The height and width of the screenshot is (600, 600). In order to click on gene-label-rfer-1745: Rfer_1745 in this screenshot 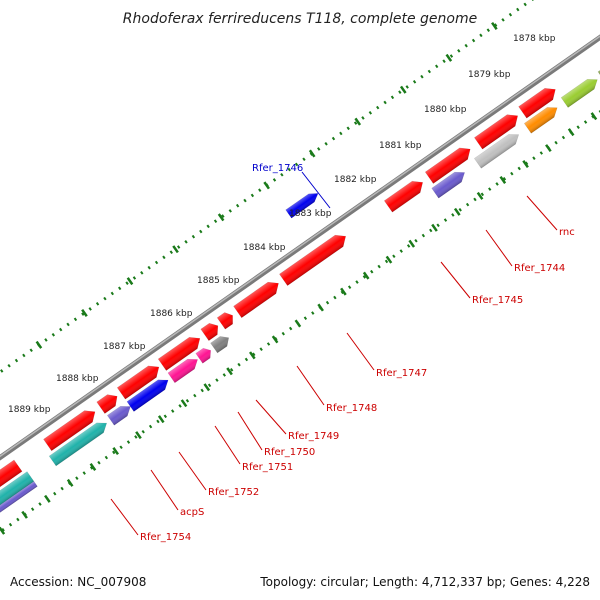, I will do `click(497, 300)`.